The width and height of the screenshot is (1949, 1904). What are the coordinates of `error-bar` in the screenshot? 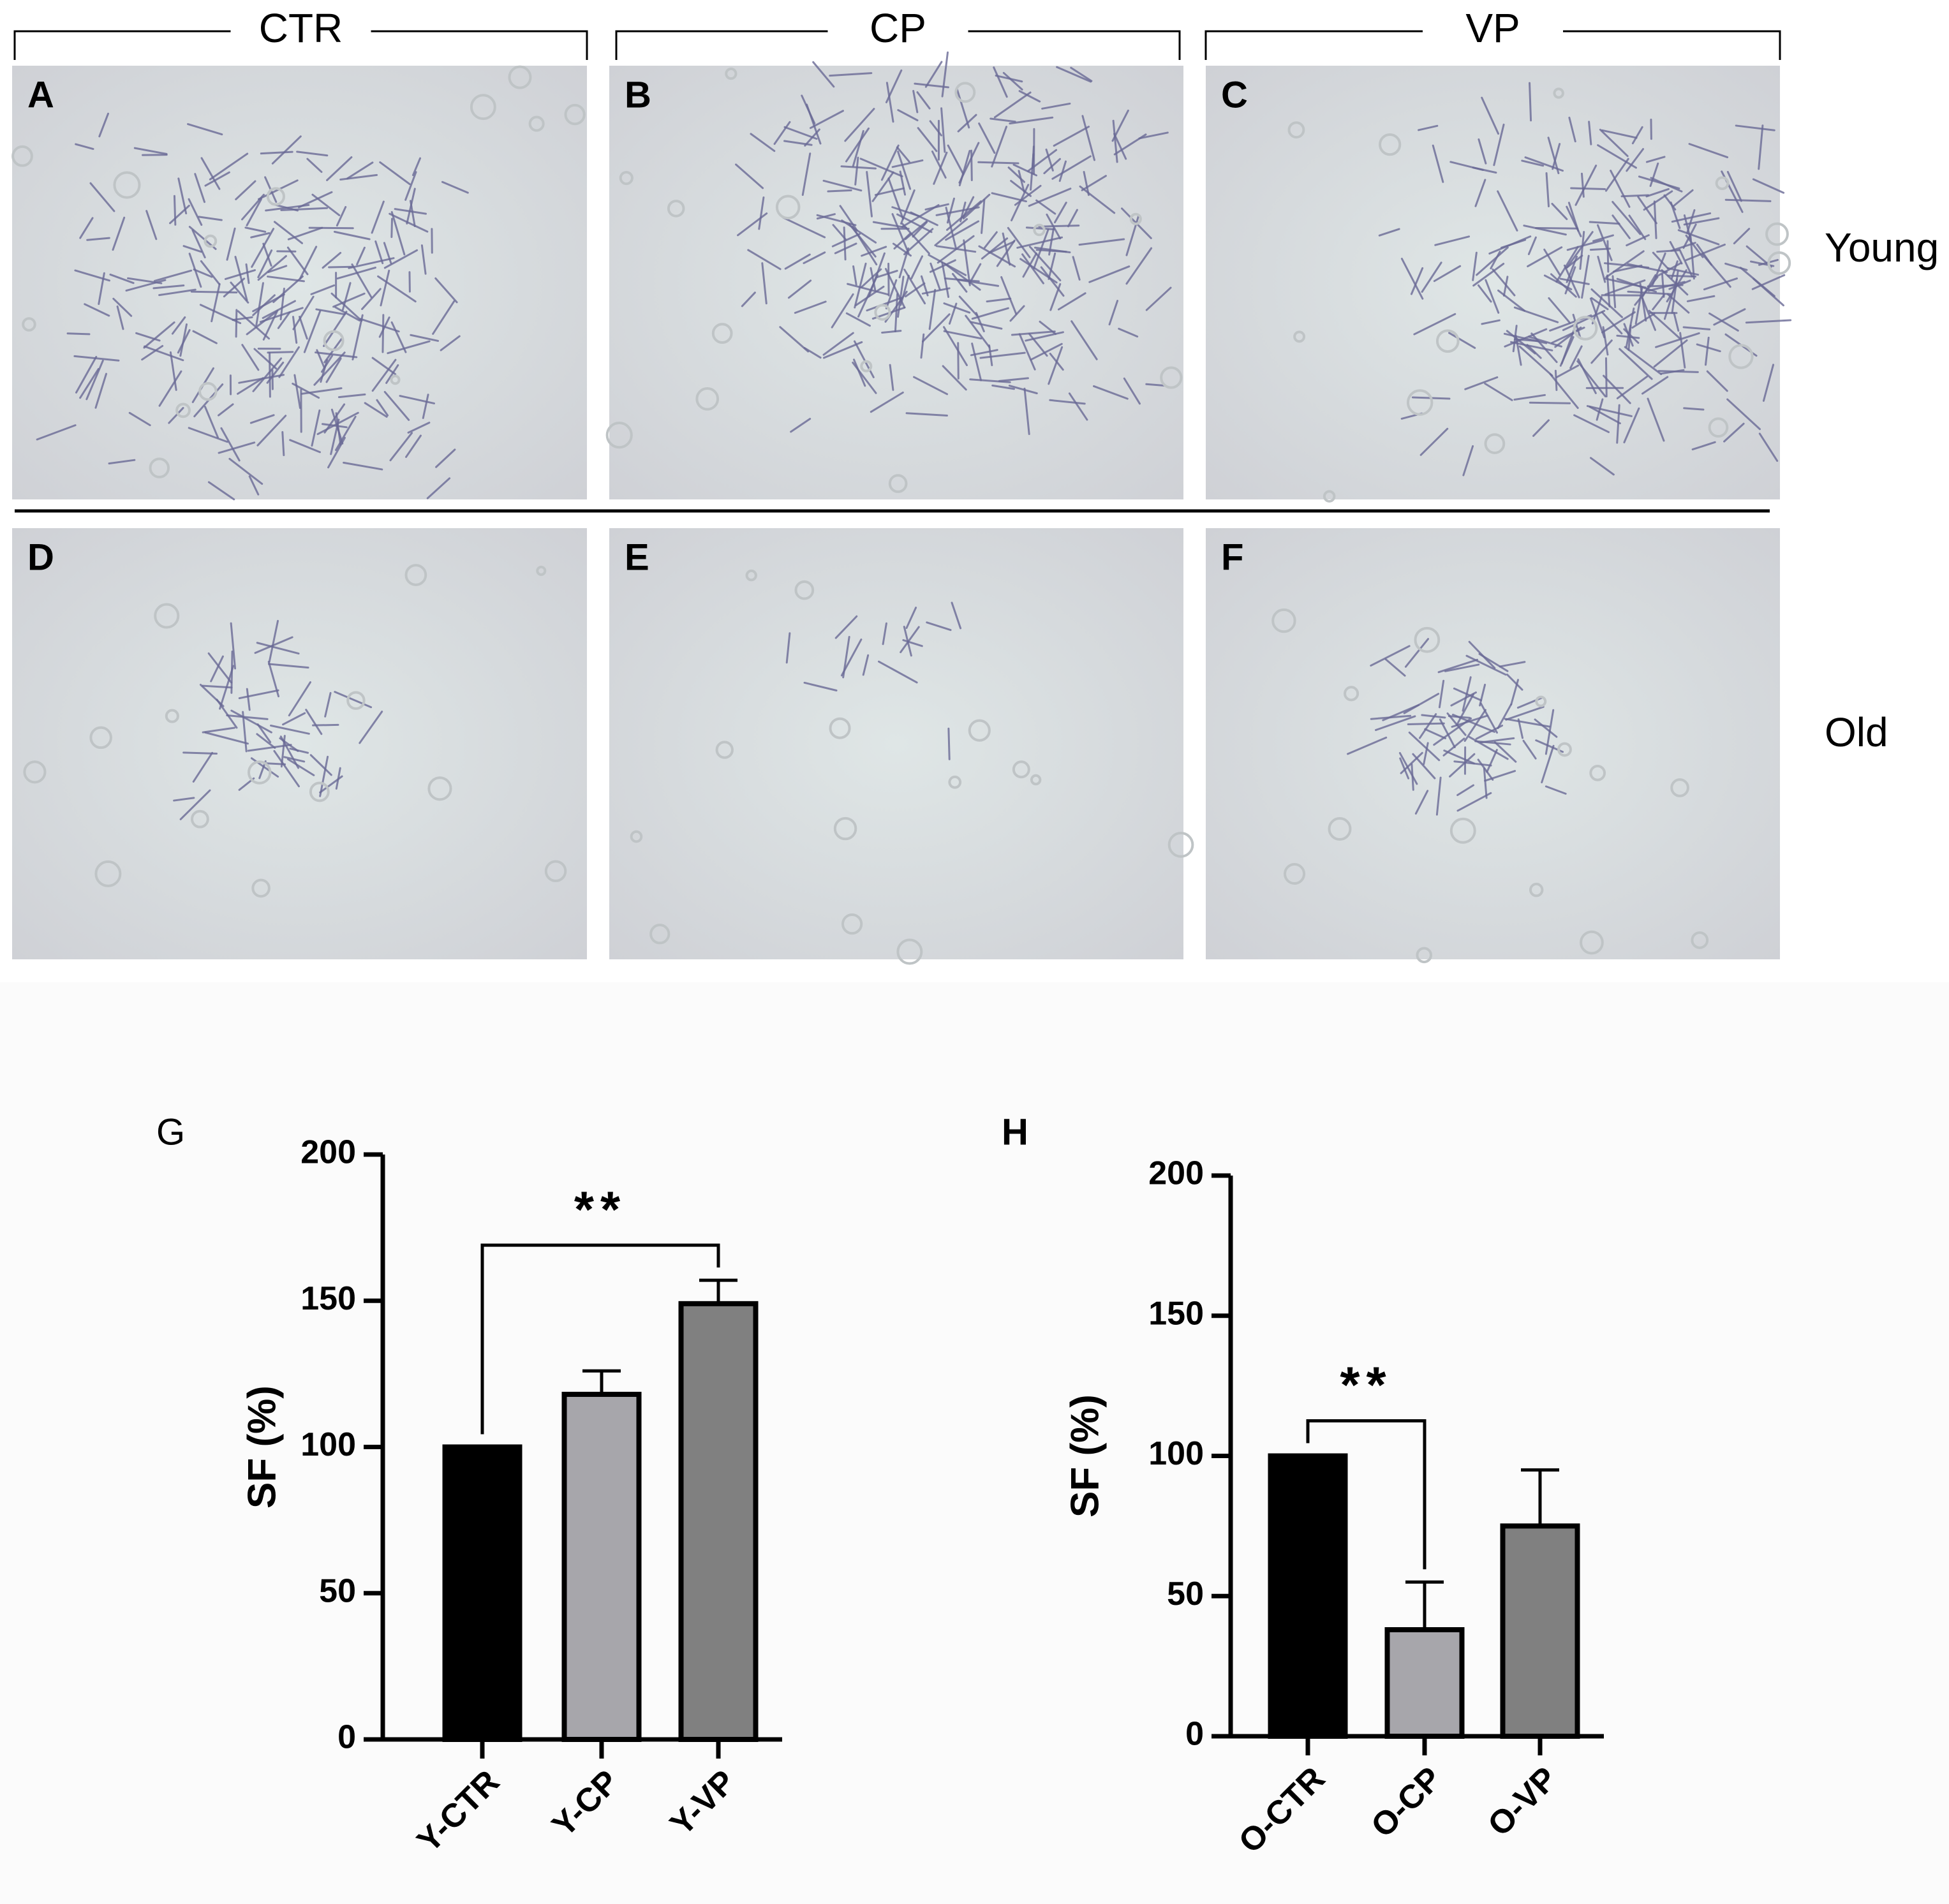 It's located at (601, 1381).